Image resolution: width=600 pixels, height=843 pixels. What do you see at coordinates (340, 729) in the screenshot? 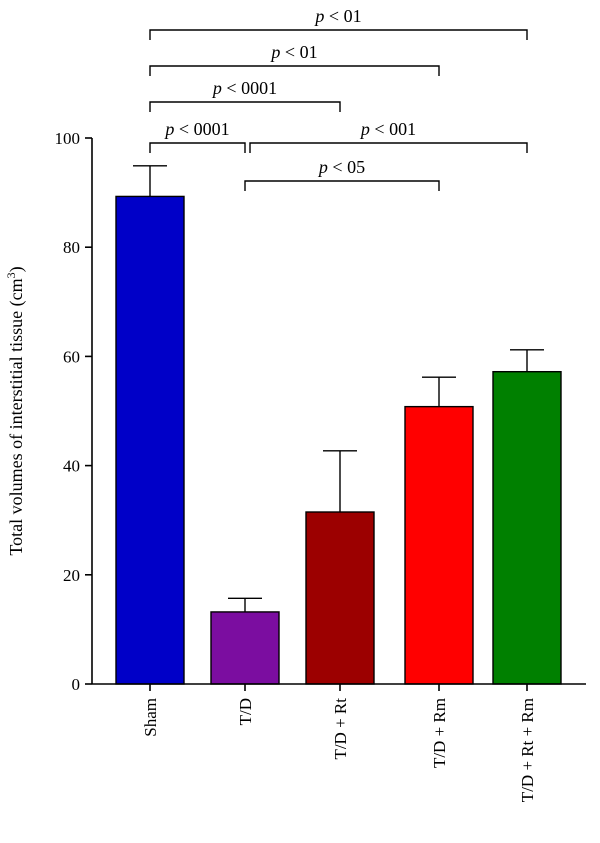
I see `x-tick-label-t-d-rt: T/D + Rt` at bounding box center [340, 729].